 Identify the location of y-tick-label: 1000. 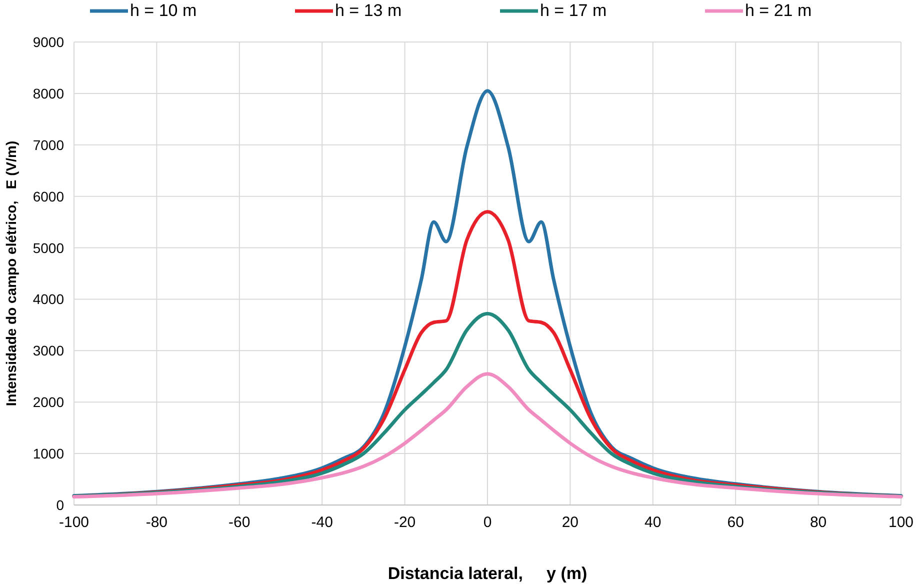
(48, 454).